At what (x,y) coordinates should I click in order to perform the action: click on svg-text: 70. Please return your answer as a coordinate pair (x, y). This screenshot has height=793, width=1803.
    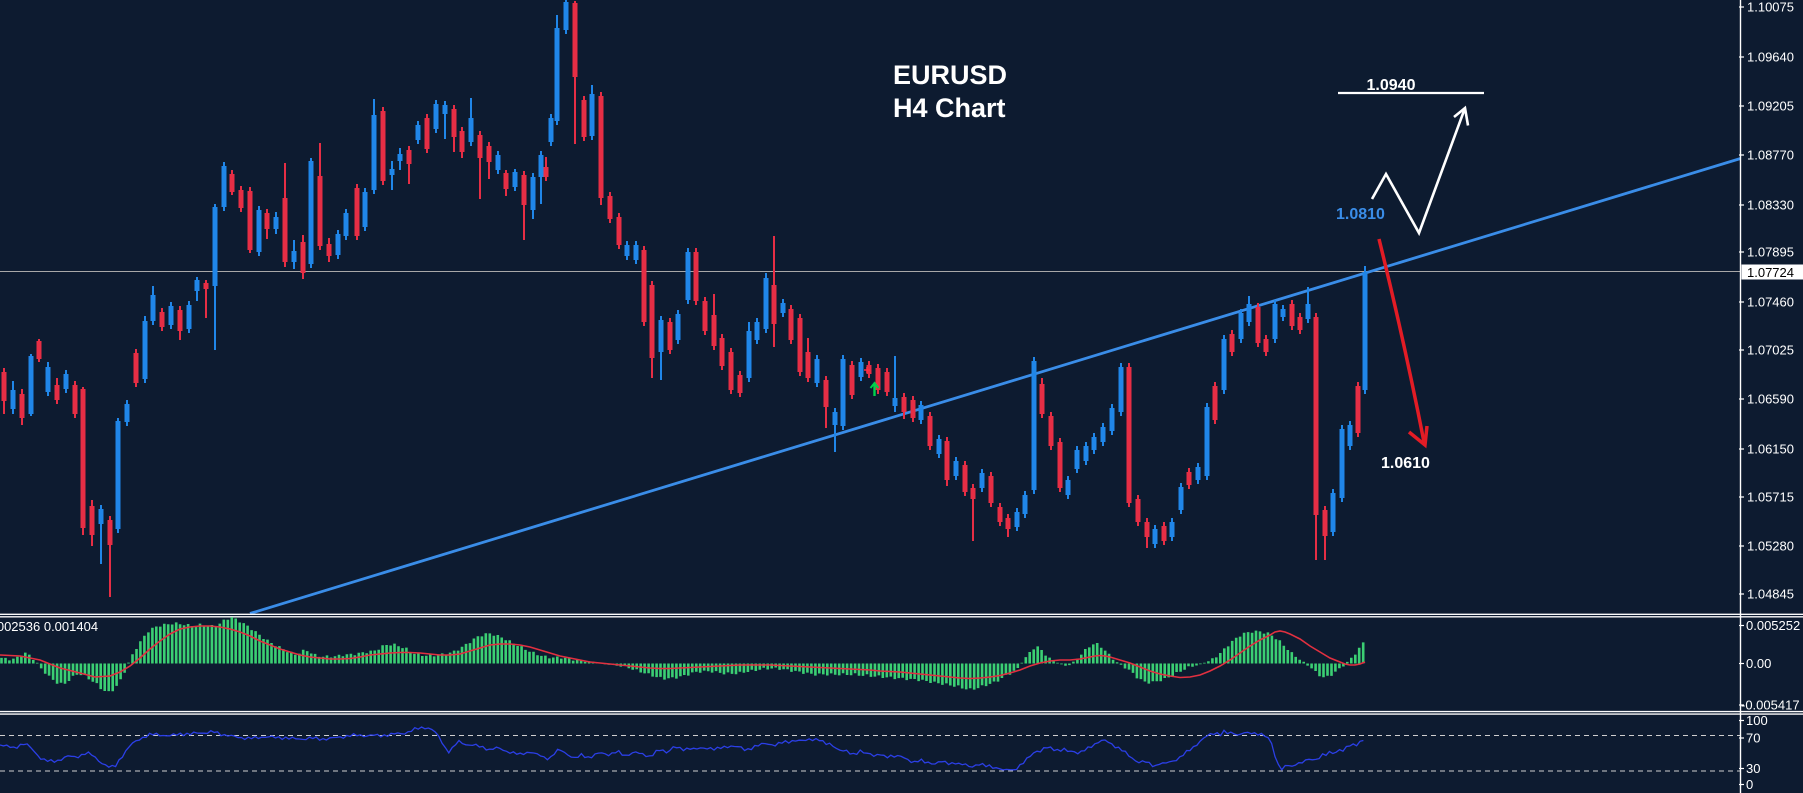
    Looking at the image, I should click on (1753, 738).